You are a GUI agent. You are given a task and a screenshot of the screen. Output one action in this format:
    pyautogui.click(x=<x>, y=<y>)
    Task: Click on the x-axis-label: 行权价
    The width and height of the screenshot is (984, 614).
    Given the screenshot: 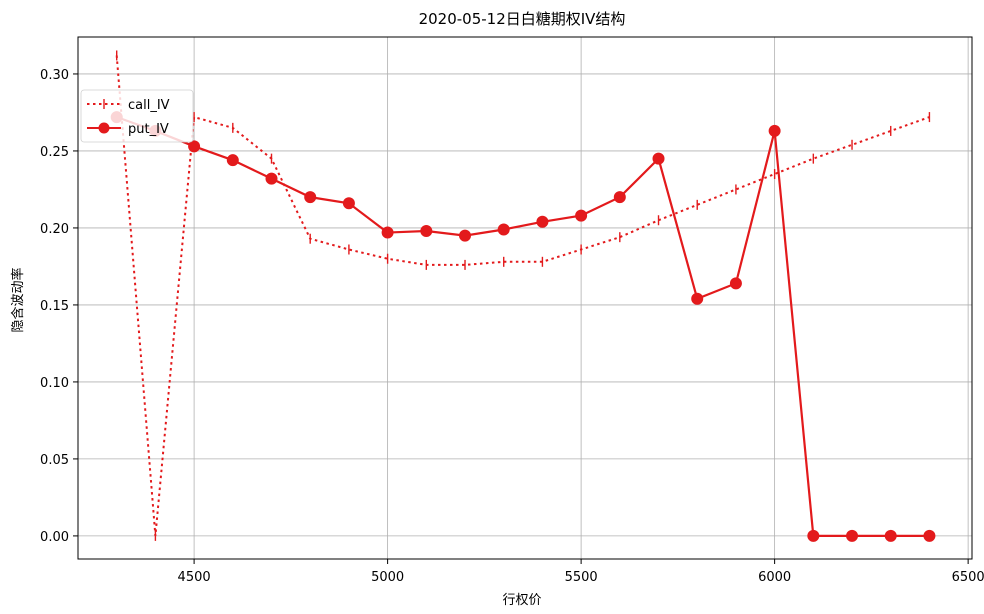 What is the action you would take?
    pyautogui.click(x=521, y=600)
    